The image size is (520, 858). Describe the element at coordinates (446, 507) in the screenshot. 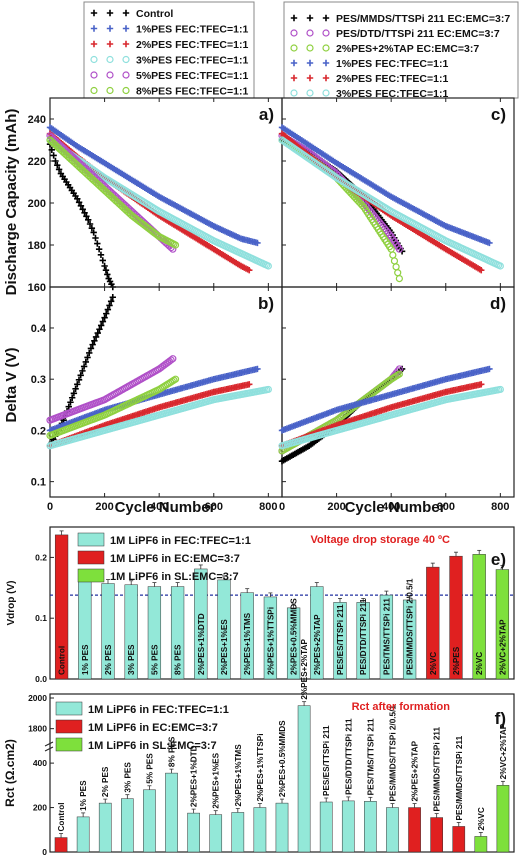

I see `x-tick-label: 600` at that location.